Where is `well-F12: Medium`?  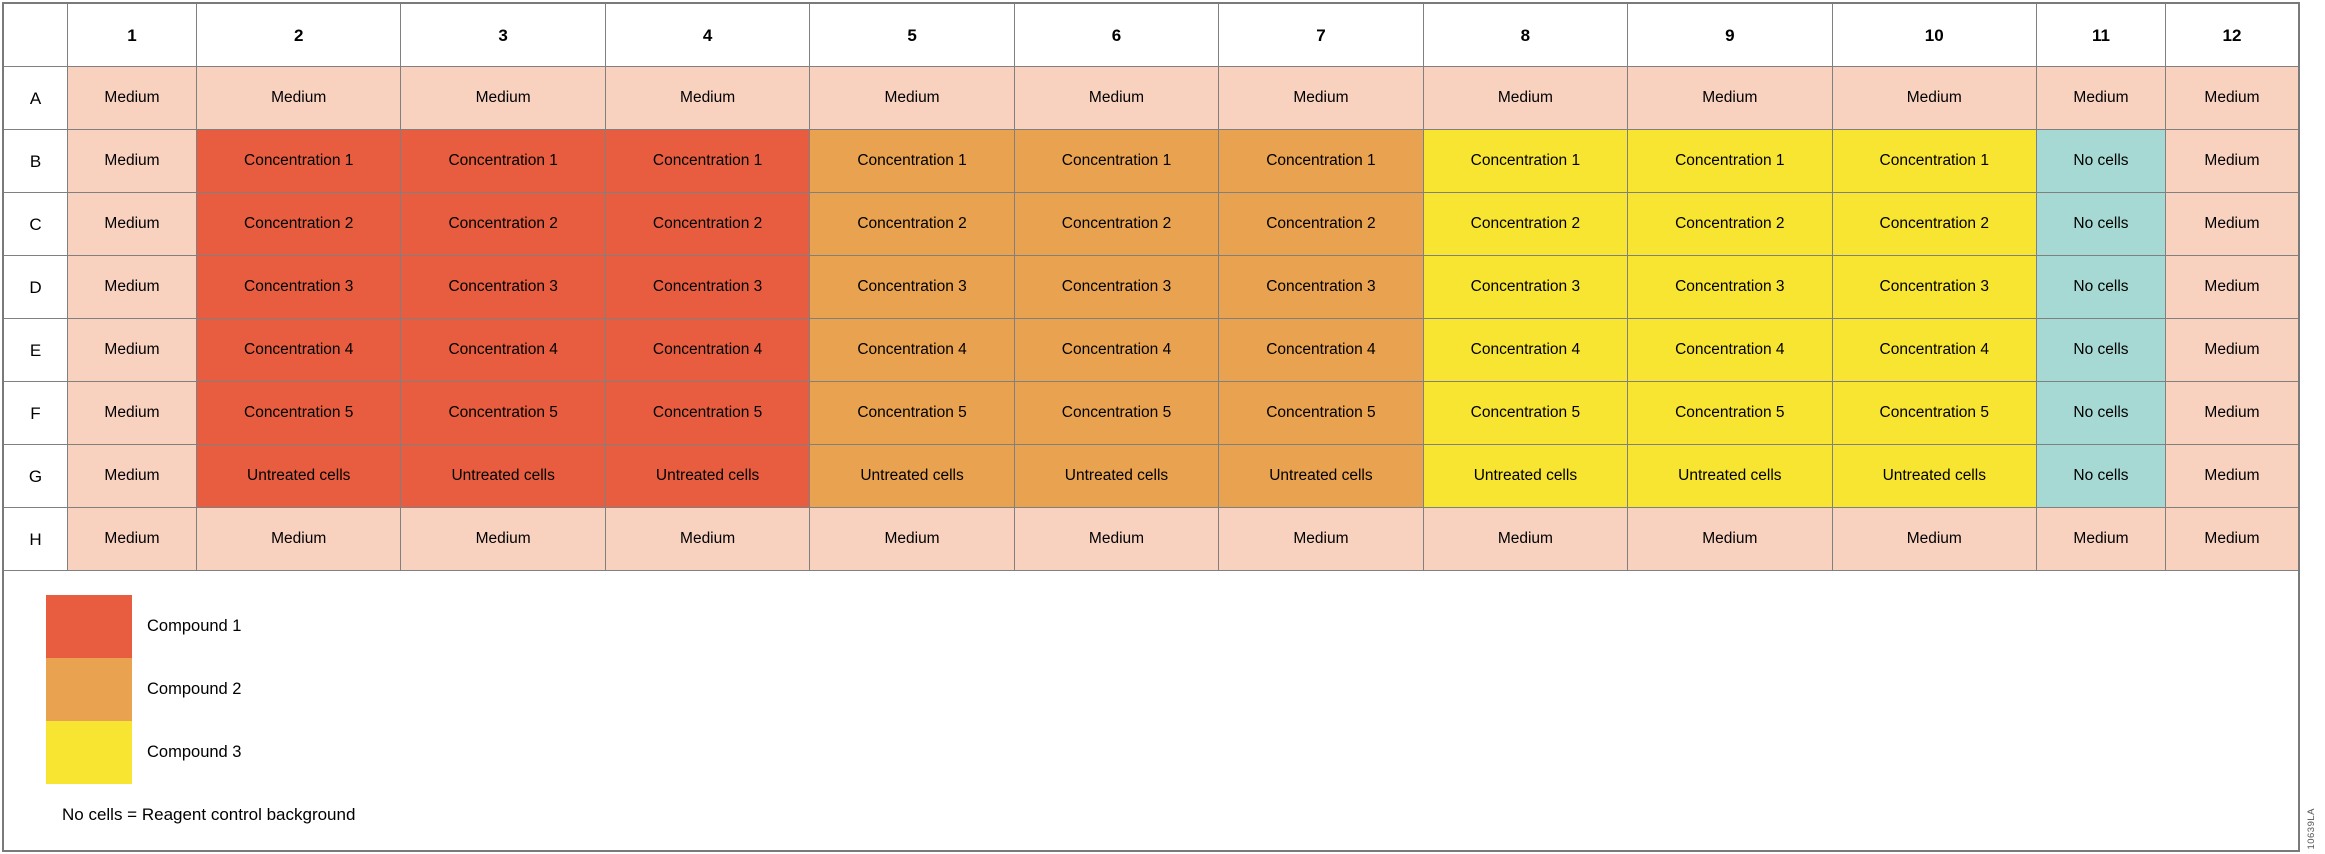 well-F12: Medium is located at coordinates (2231, 413).